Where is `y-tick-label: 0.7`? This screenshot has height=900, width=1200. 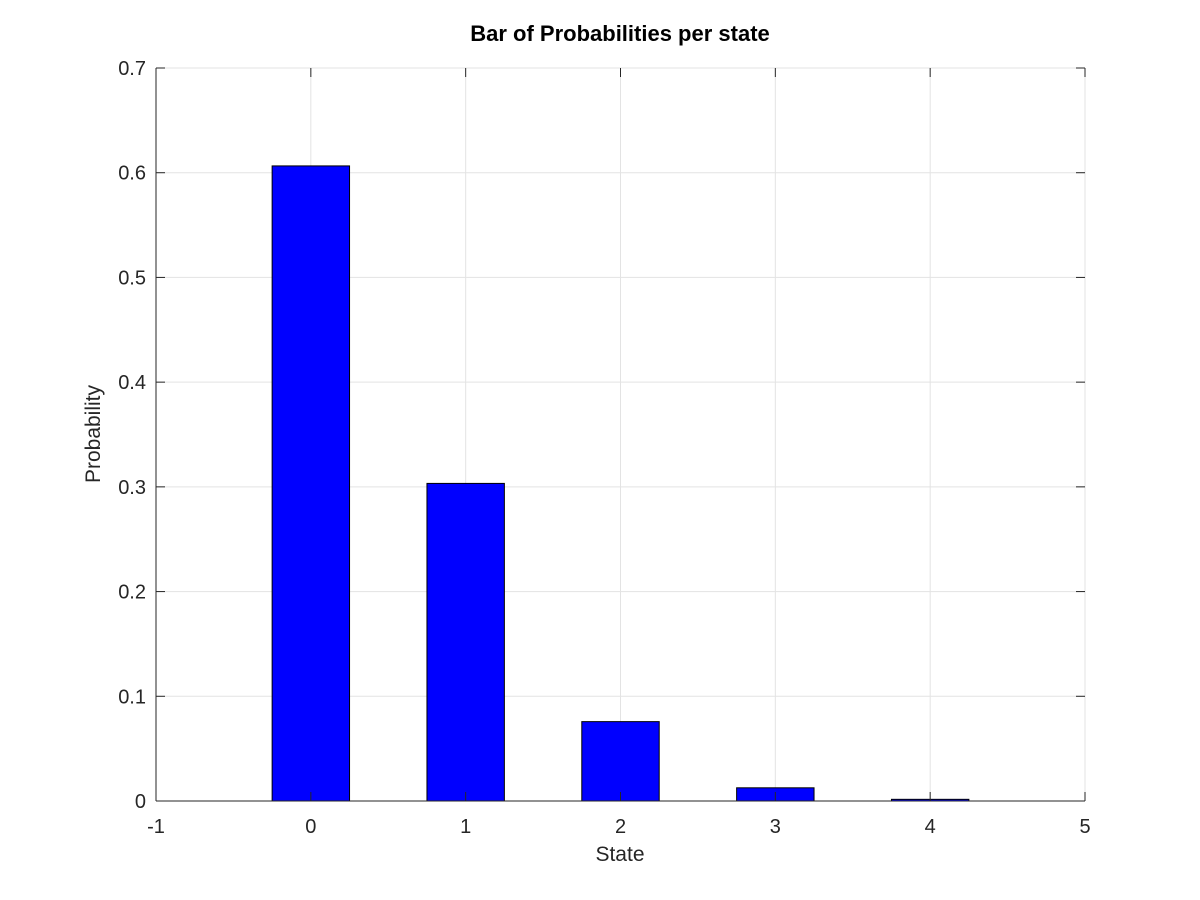 y-tick-label: 0.7 is located at coordinates (132, 69).